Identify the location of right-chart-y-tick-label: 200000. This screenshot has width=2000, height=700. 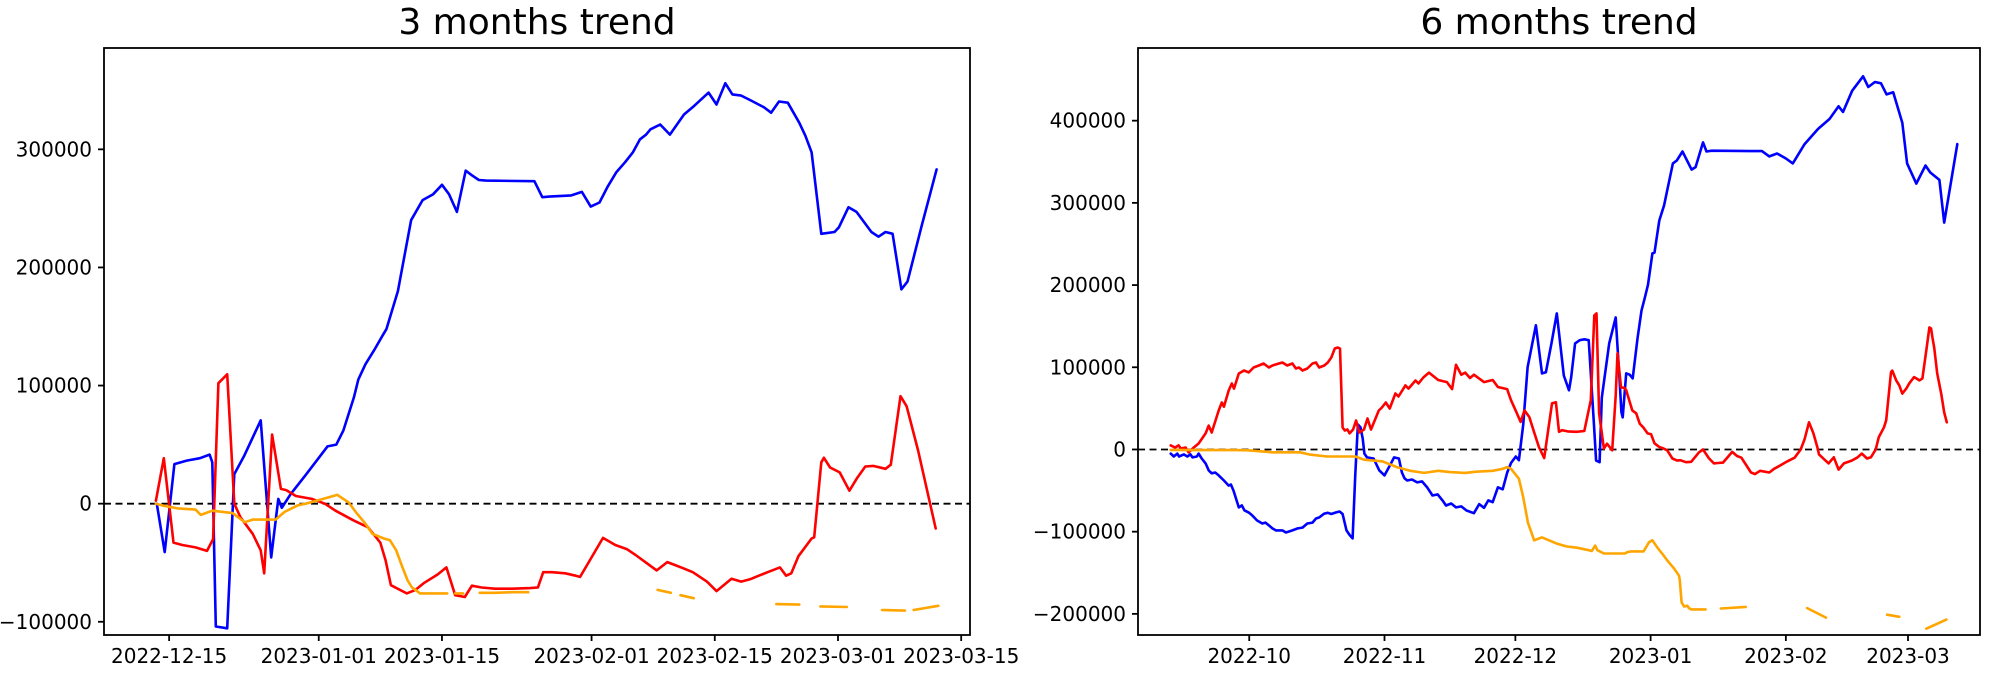
(1088, 285).